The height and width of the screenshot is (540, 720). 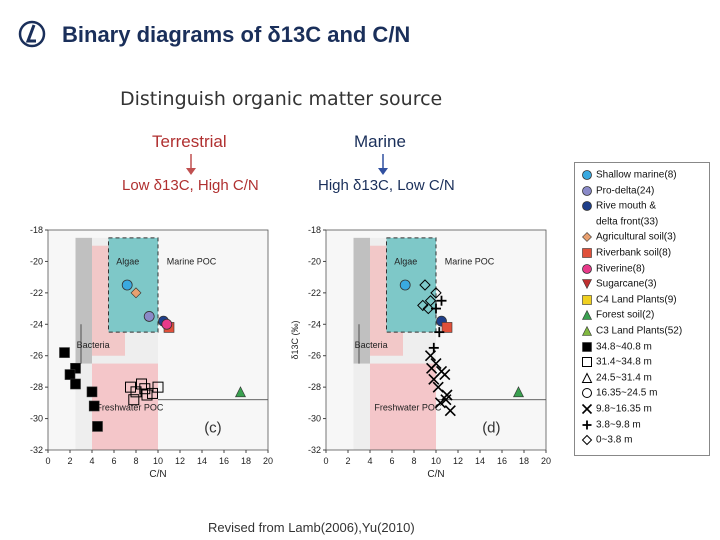 What do you see at coordinates (587, 393) in the screenshot?
I see `circle-open-icon` at bounding box center [587, 393].